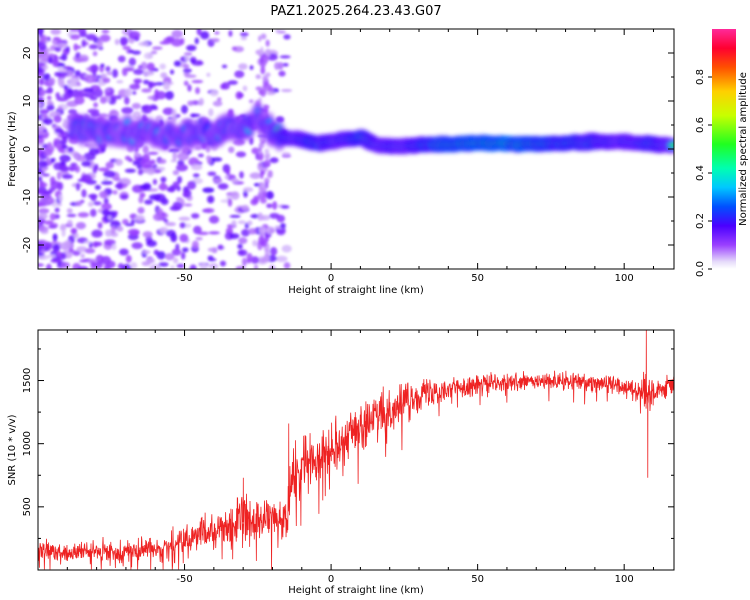  I want to click on spectrogram-ytick-label: -20, so click(27, 245).